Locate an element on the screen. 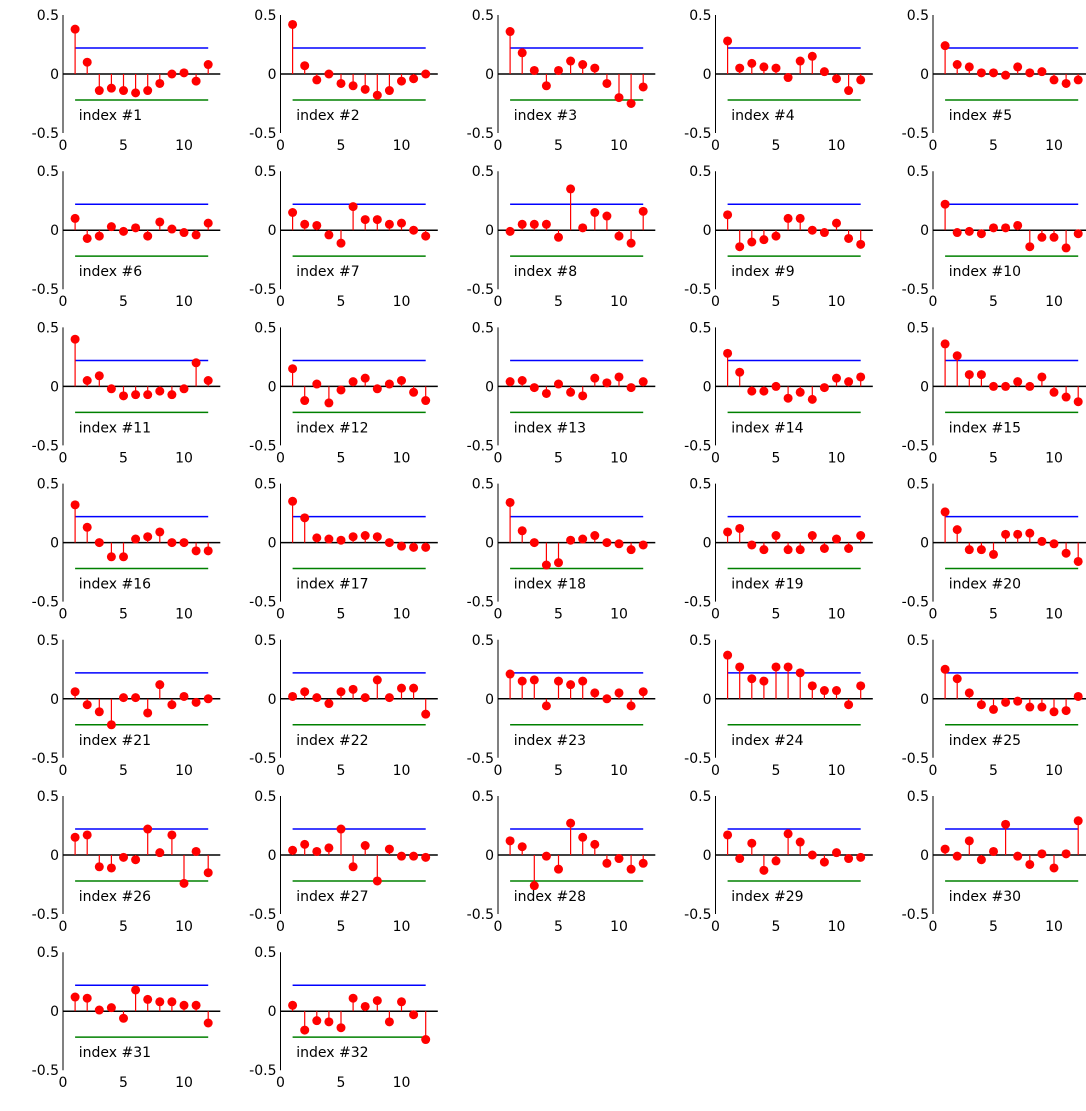  panel-label: index #28 is located at coordinates (550, 897).